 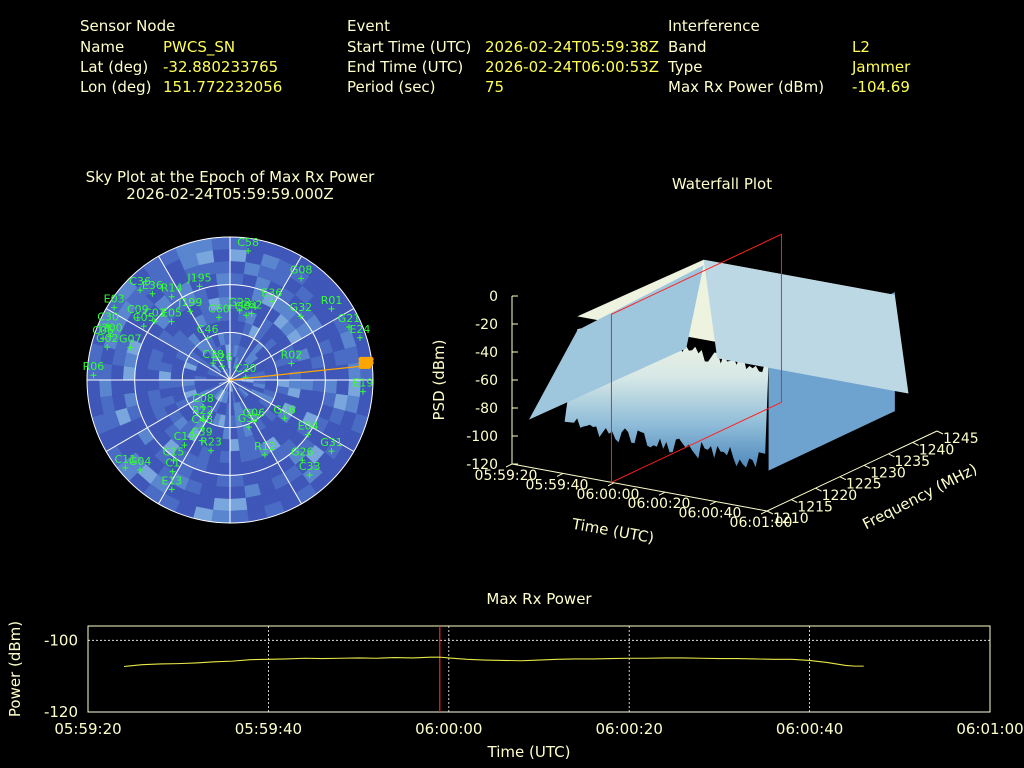 I want to click on satellite-label: R14, so click(x=172, y=288).